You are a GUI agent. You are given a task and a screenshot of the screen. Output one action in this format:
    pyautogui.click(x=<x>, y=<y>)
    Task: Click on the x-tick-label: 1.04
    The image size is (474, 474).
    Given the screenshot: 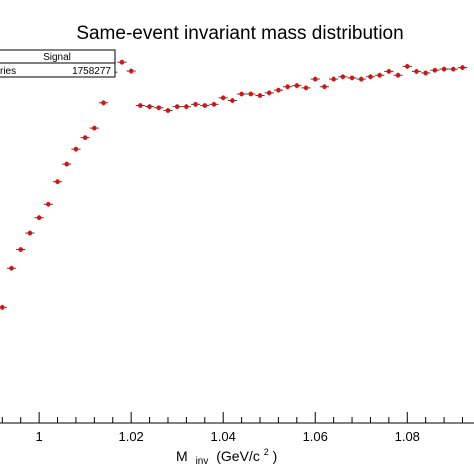 What is the action you would take?
    pyautogui.click(x=223, y=436)
    